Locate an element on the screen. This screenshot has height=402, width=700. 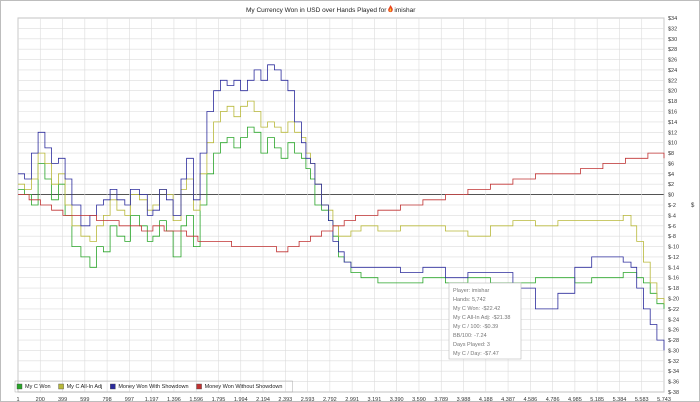
info-line: My C / Day: -$7.47 is located at coordinates (476, 354).